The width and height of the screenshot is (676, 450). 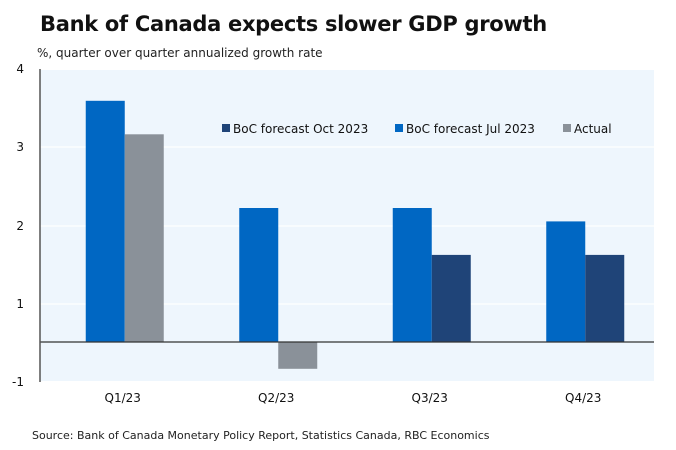 I want to click on x-category-label: Q4/23, so click(x=583, y=398).